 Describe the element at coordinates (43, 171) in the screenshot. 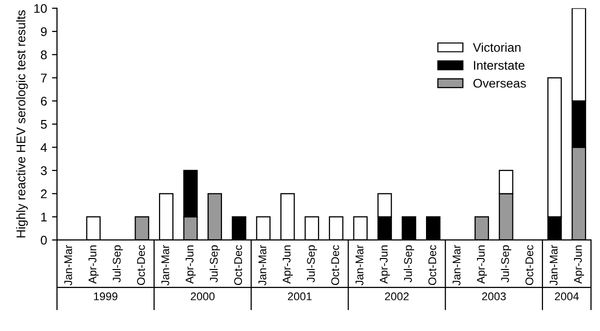

I see `y-tick-label: 3` at that location.